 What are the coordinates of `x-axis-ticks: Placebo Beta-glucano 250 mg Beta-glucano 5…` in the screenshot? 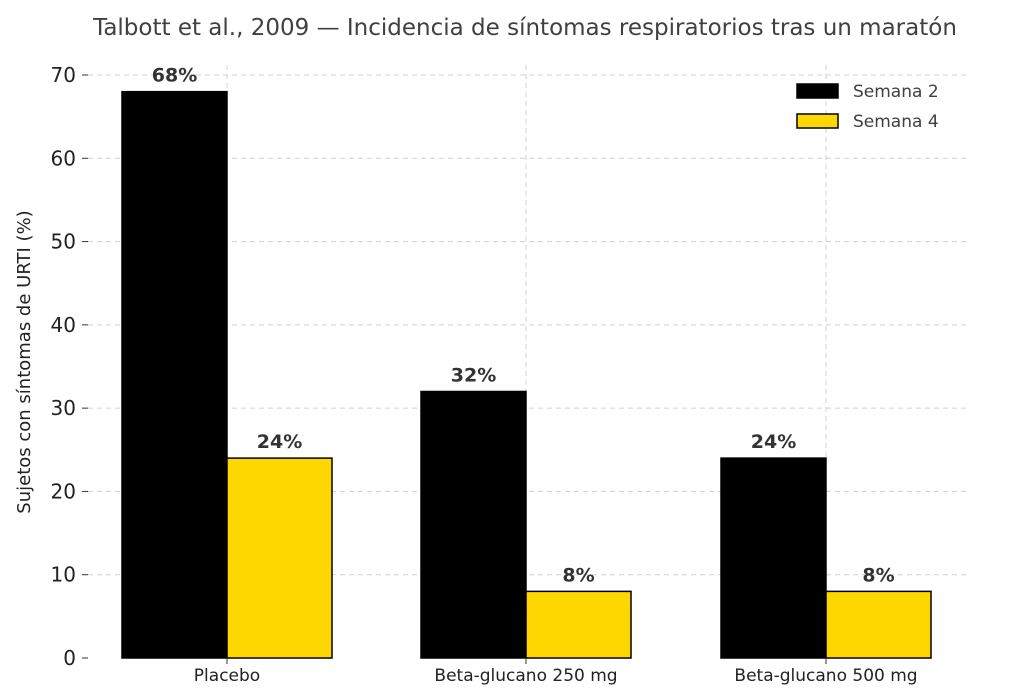 It's located at (556, 672).